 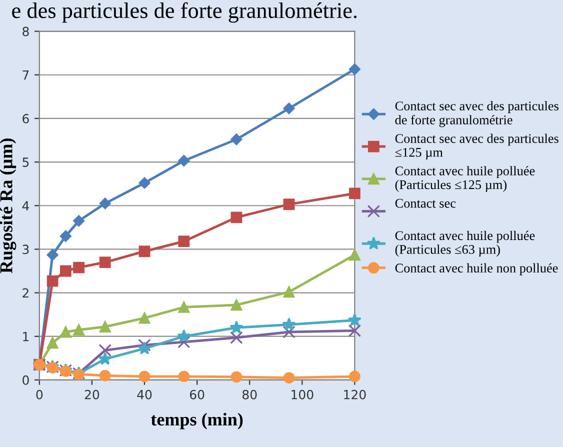 What do you see at coordinates (476, 114) in the screenshot?
I see `legend-label: Contact sec avec des particules de forte granulométrie` at bounding box center [476, 114].